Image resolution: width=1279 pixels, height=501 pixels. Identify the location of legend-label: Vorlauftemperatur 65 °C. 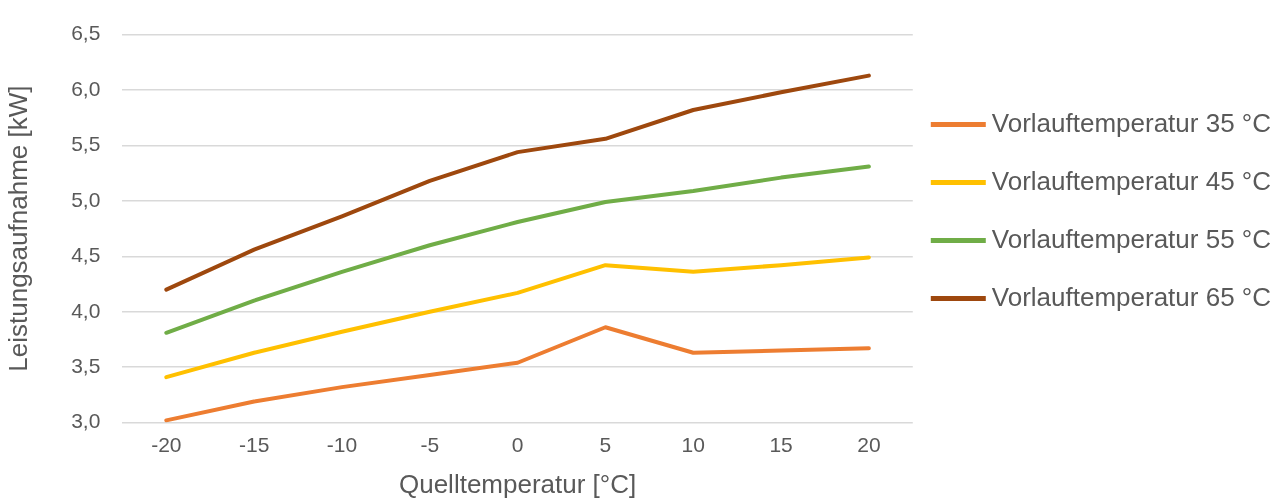
(1131, 296).